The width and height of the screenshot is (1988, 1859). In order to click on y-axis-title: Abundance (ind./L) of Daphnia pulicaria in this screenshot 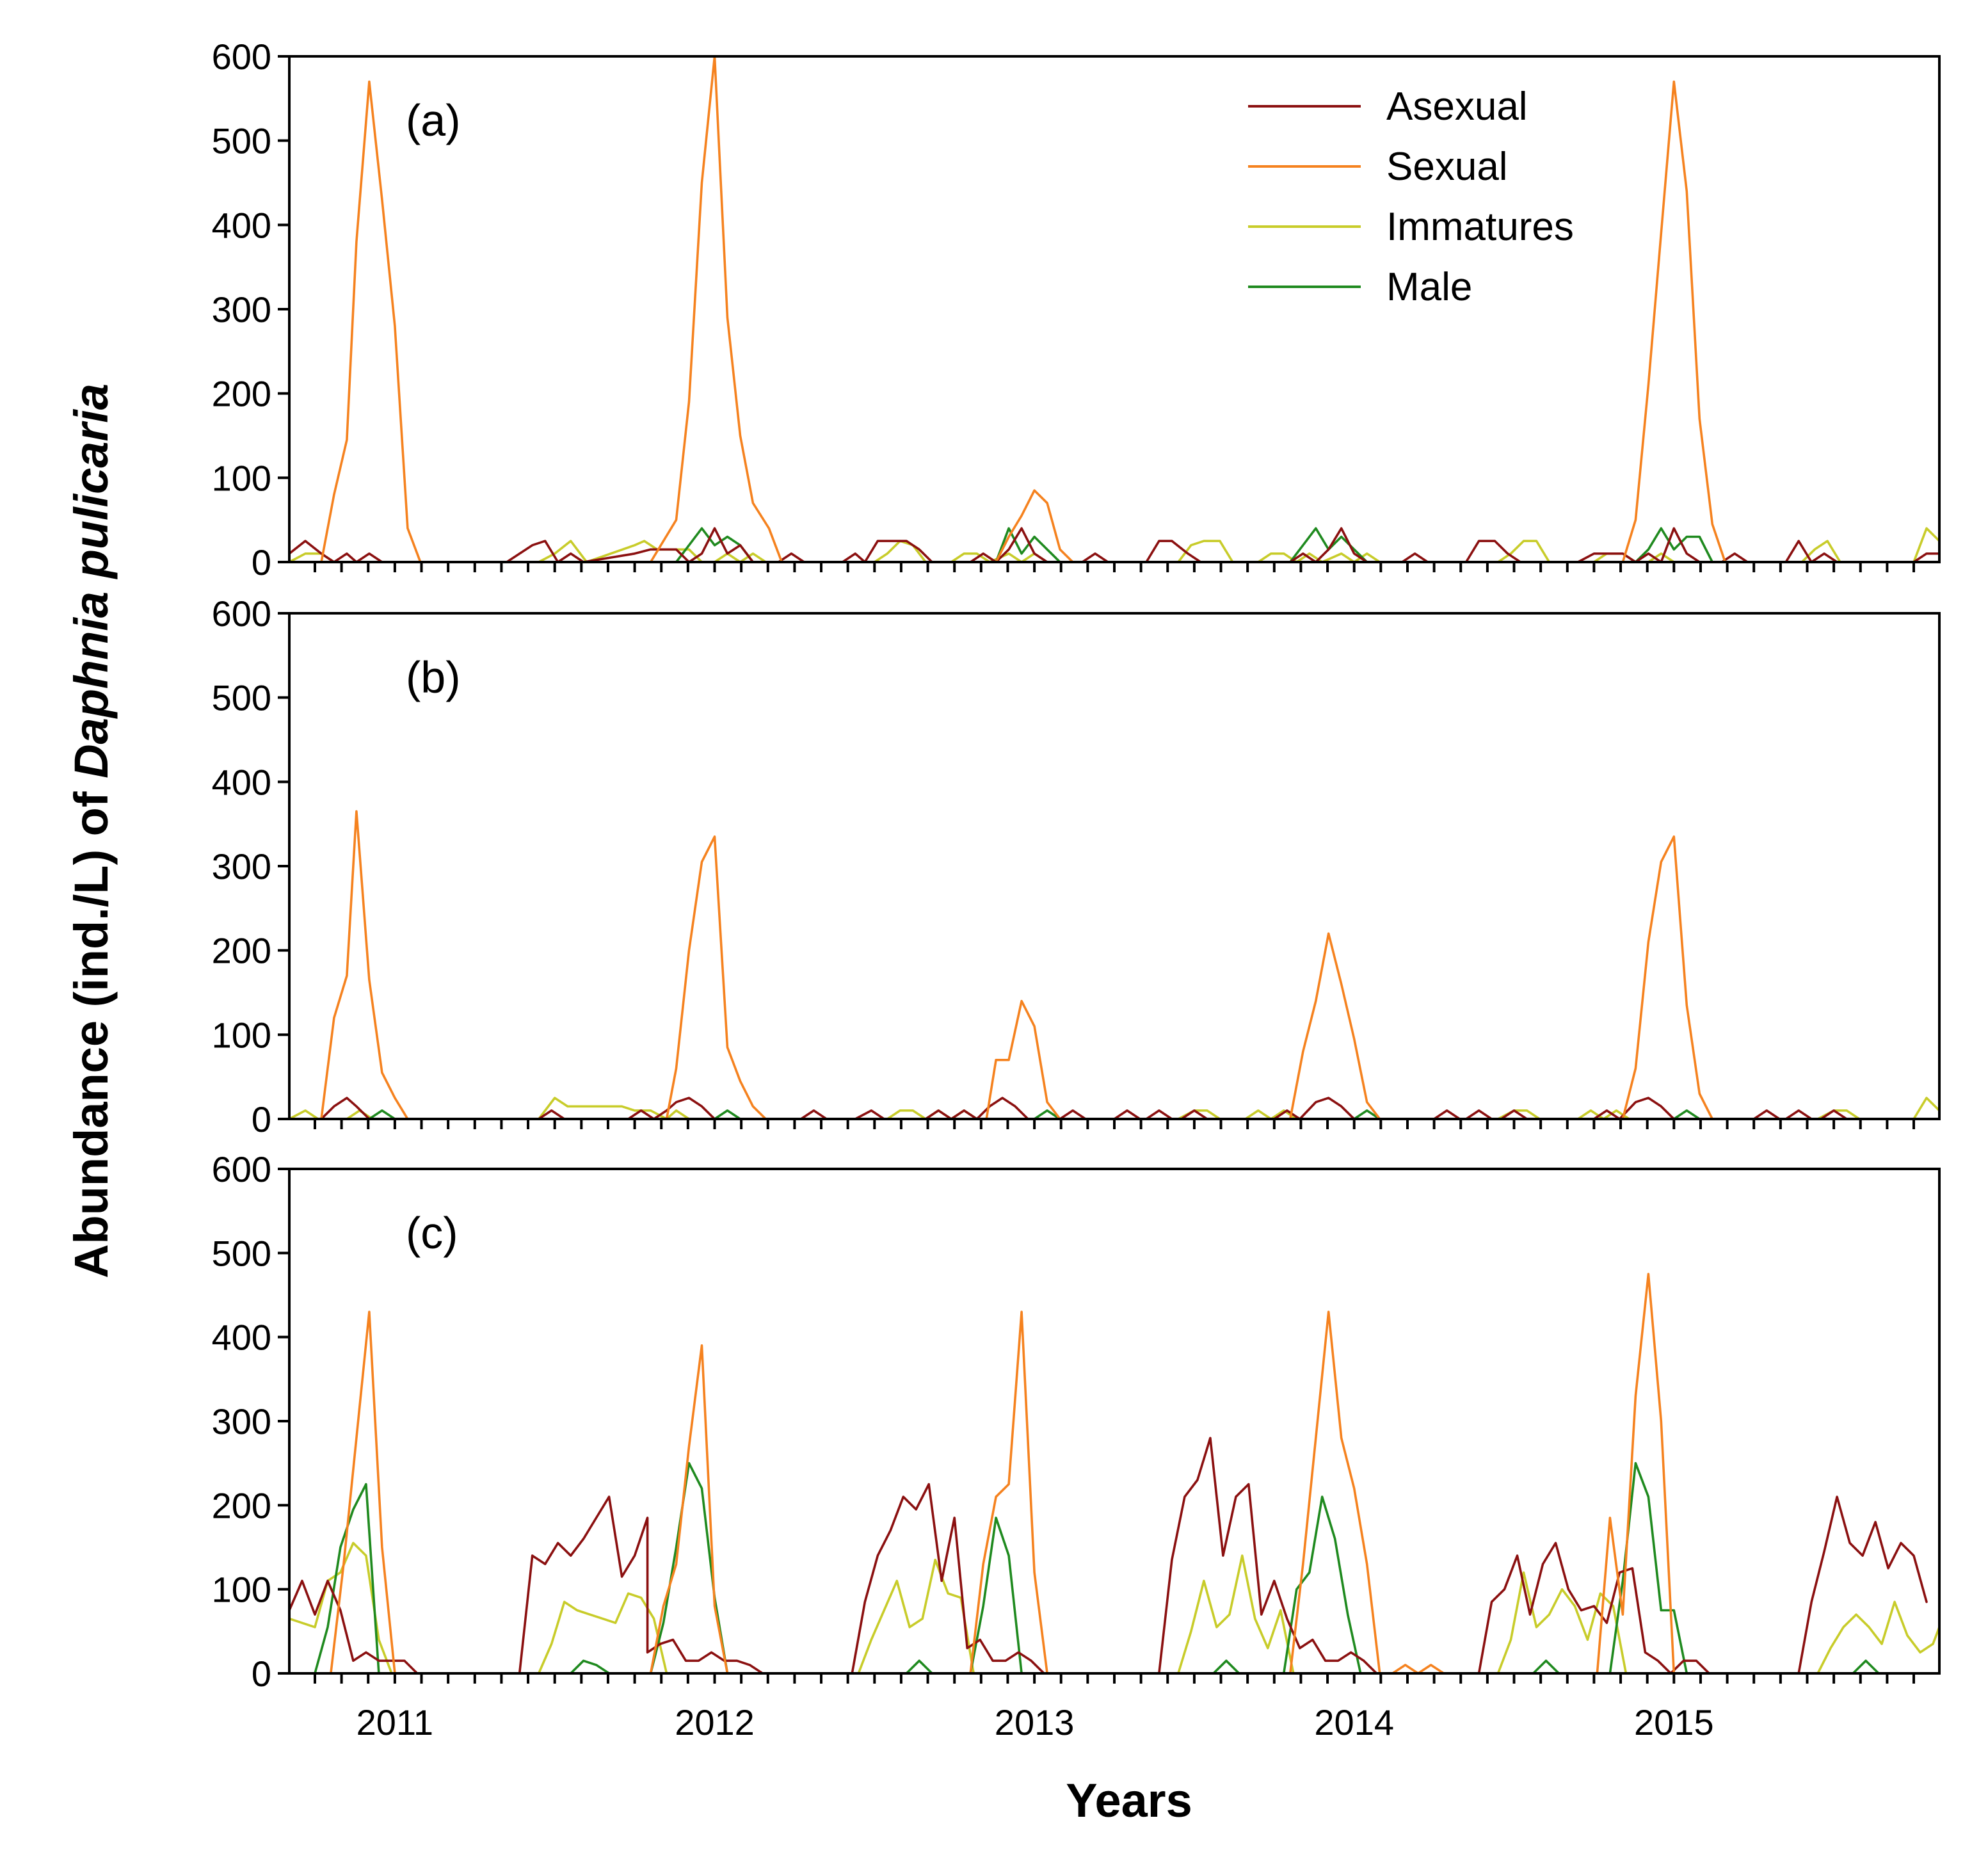, I will do `click(91, 830)`.